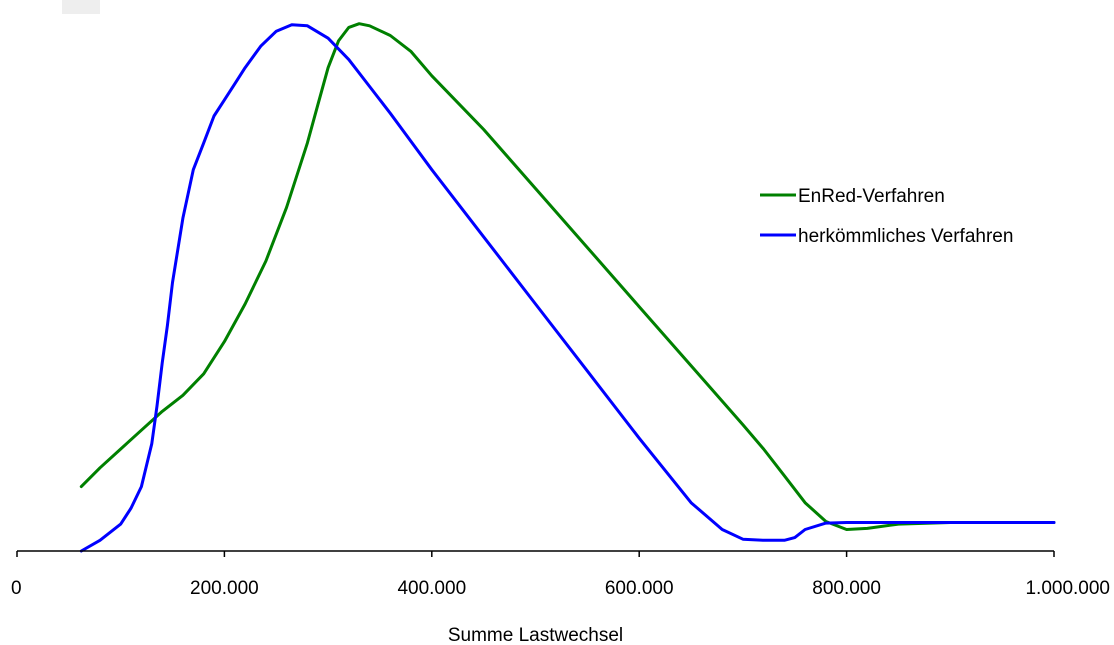 Image resolution: width=1114 pixels, height=645 pixels. I want to click on corner-mark, so click(81, 7).